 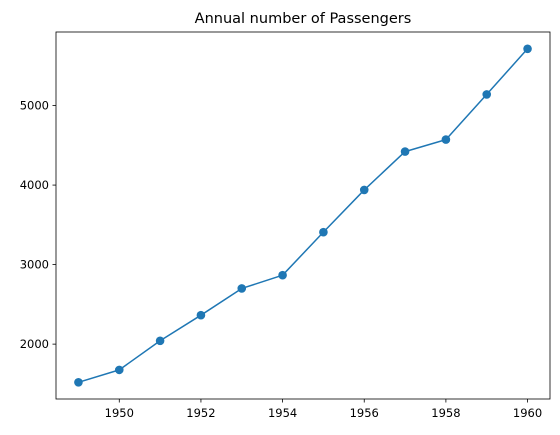 I want to click on y-axis: 2000 3000 4000 5000, so click(x=38, y=225).